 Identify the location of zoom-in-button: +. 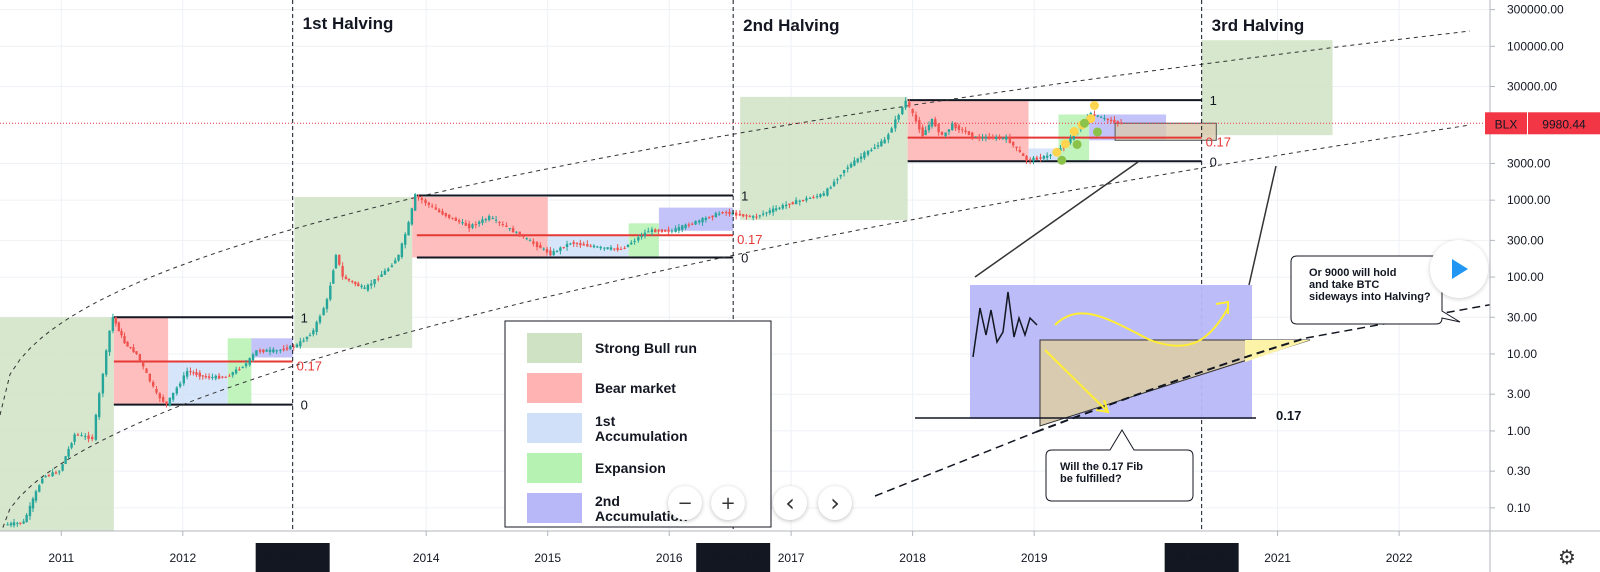
(728, 503).